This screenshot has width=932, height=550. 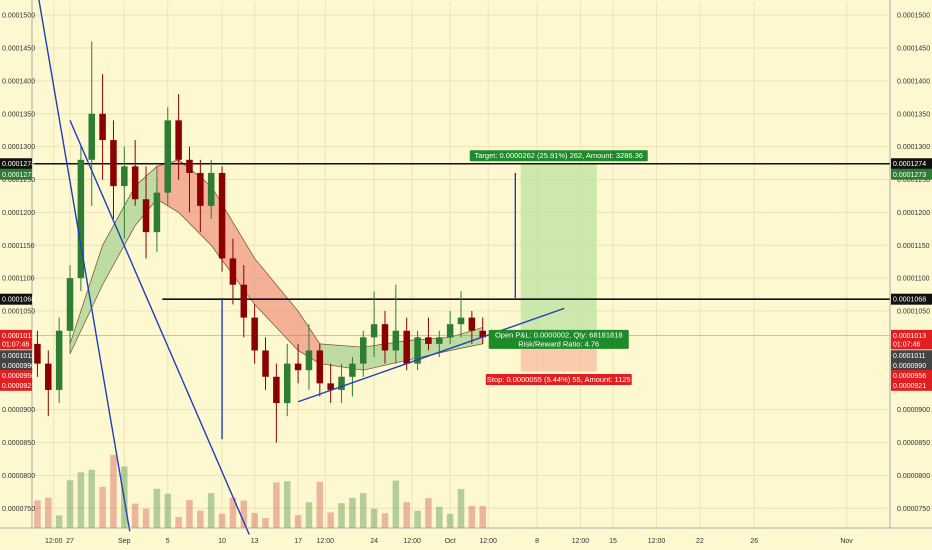 I want to click on left-price-tag: 0.0000921, so click(x=18, y=386).